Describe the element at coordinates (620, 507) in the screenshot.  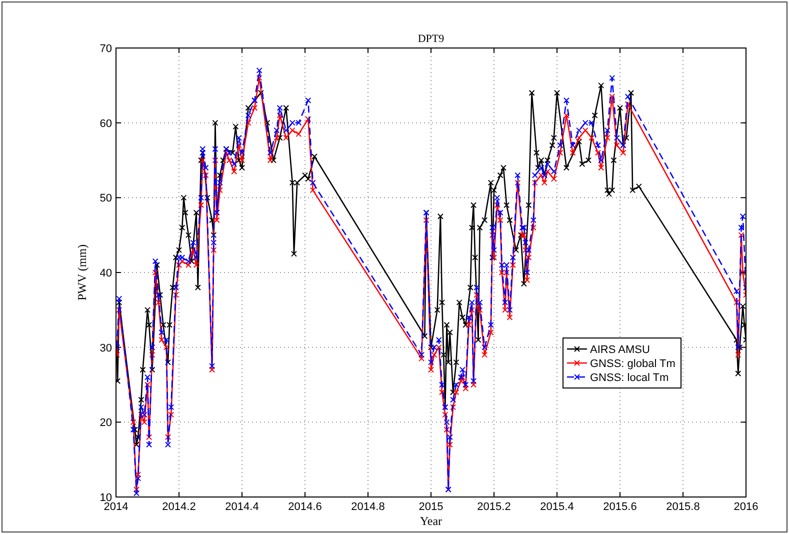
I see `x-tick-label: 2015.6` at that location.